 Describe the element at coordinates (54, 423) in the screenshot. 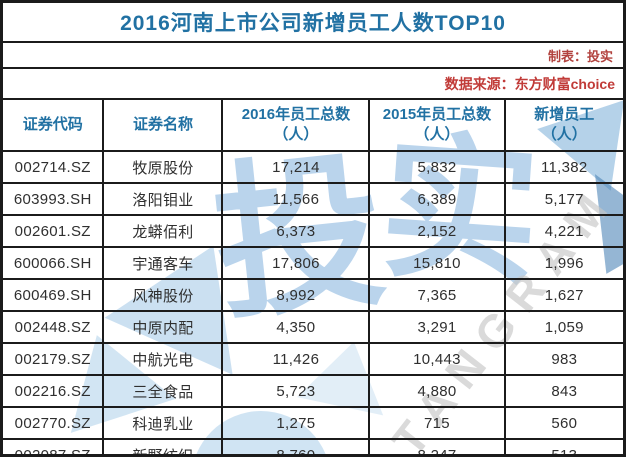

I see `stock-code-cell: 002770.SZ` at that location.